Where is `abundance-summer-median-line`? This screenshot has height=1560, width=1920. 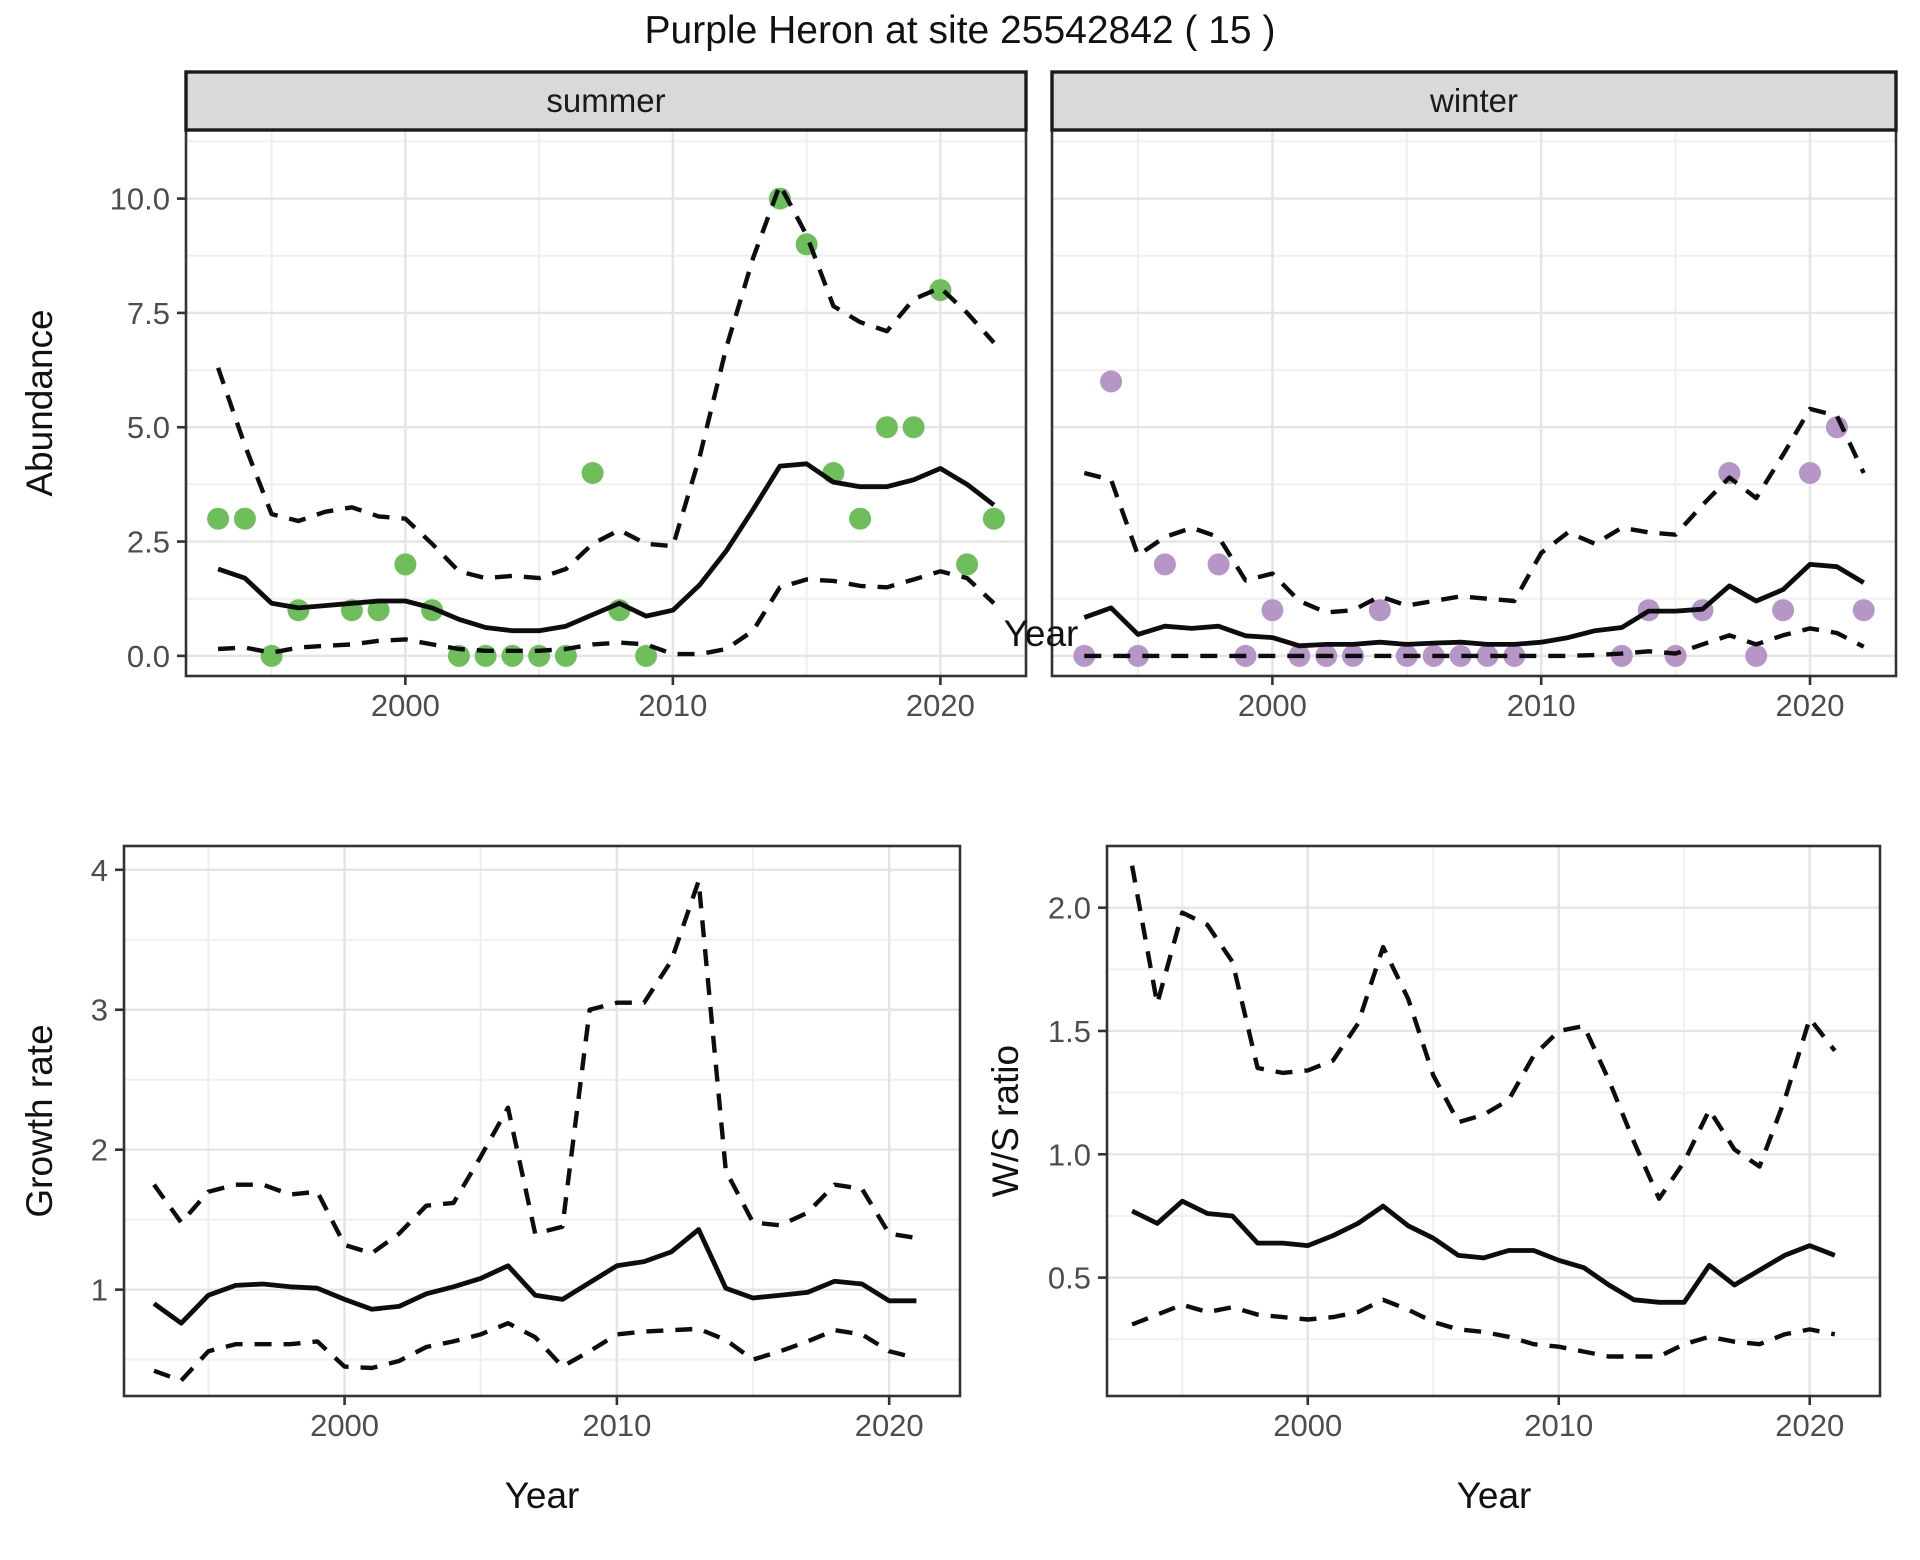
abundance-summer-median-line is located at coordinates (606, 547).